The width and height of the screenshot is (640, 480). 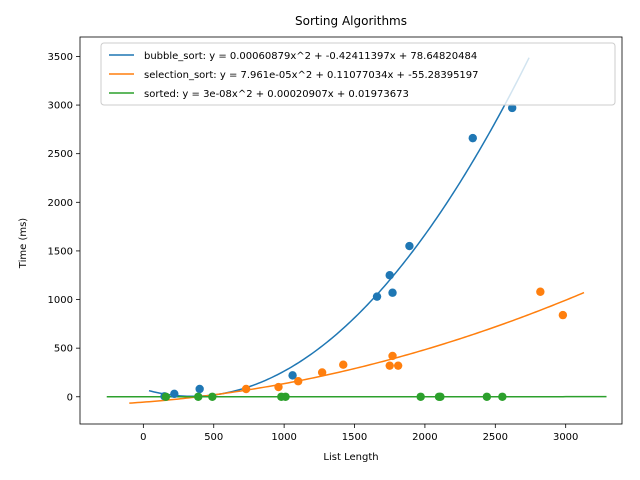 I want to click on y-tick-label: 1000, so click(x=60, y=300).